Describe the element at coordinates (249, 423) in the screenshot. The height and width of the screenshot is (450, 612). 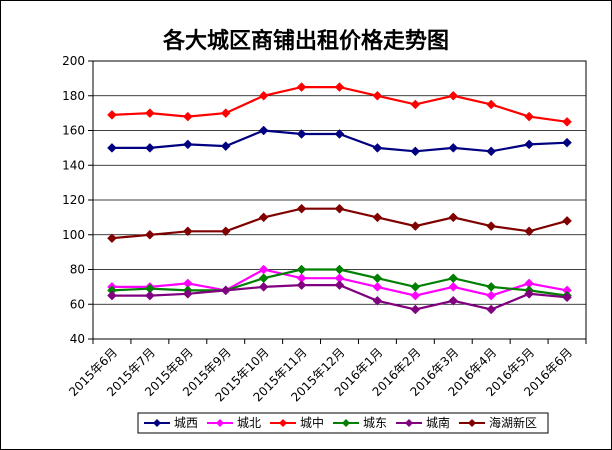
I see `legend-label: 城北` at that location.